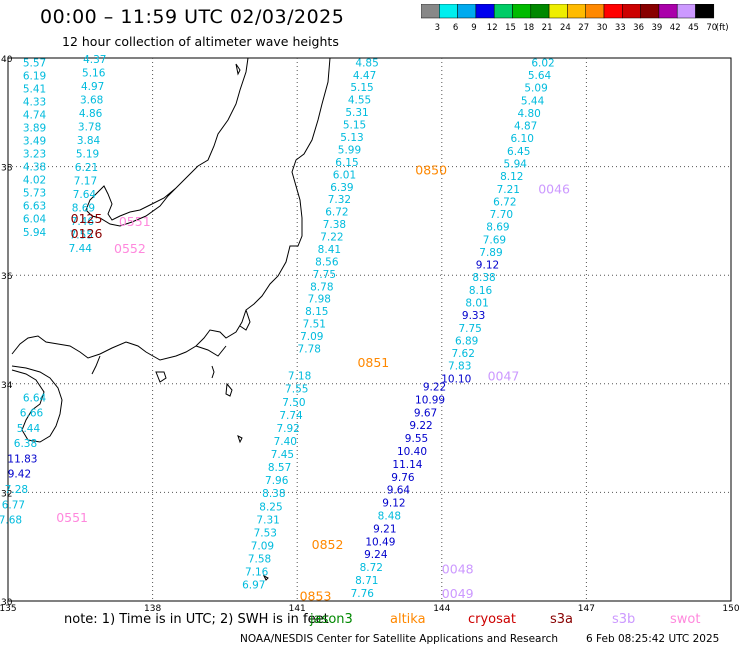 Image resolution: width=740 pixels, height=650 pixels. What do you see at coordinates (319, 300) in the screenshot?
I see `wave-height-value: 7.98` at bounding box center [319, 300].